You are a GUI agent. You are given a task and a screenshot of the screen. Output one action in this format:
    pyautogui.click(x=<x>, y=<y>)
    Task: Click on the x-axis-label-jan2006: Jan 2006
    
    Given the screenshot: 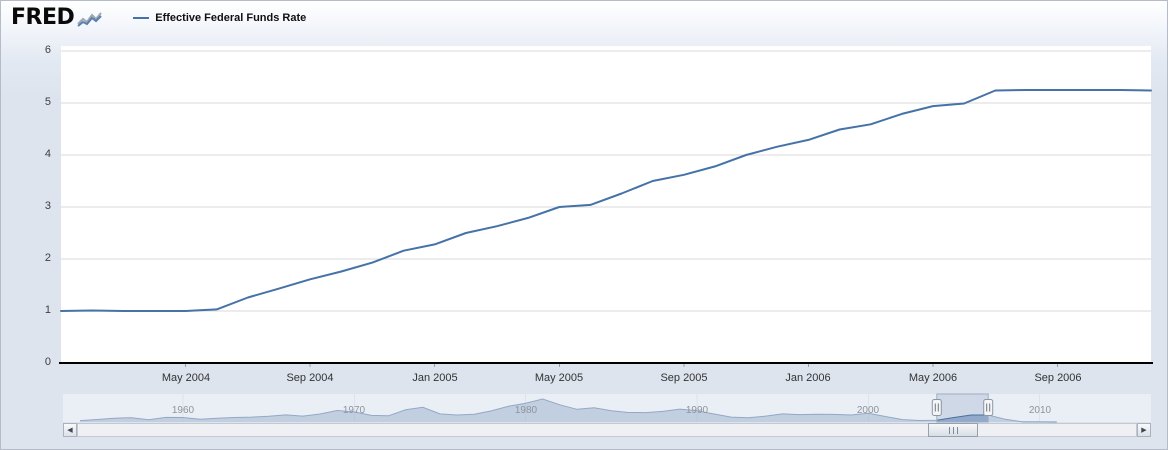 What is the action you would take?
    pyautogui.click(x=808, y=378)
    